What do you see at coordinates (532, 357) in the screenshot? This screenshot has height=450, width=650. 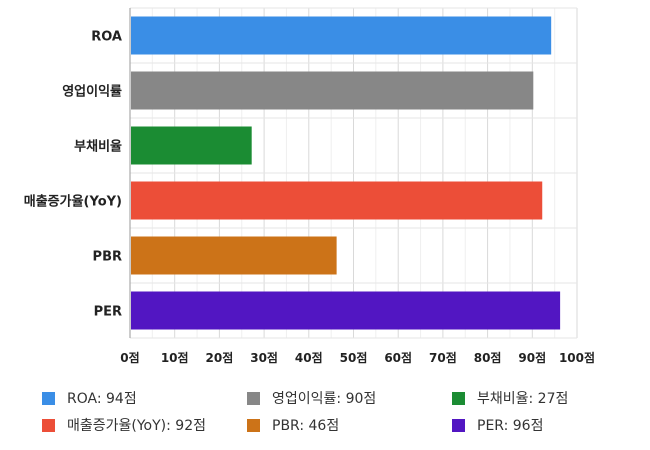 I see `x-tick-label: 90점` at bounding box center [532, 357].